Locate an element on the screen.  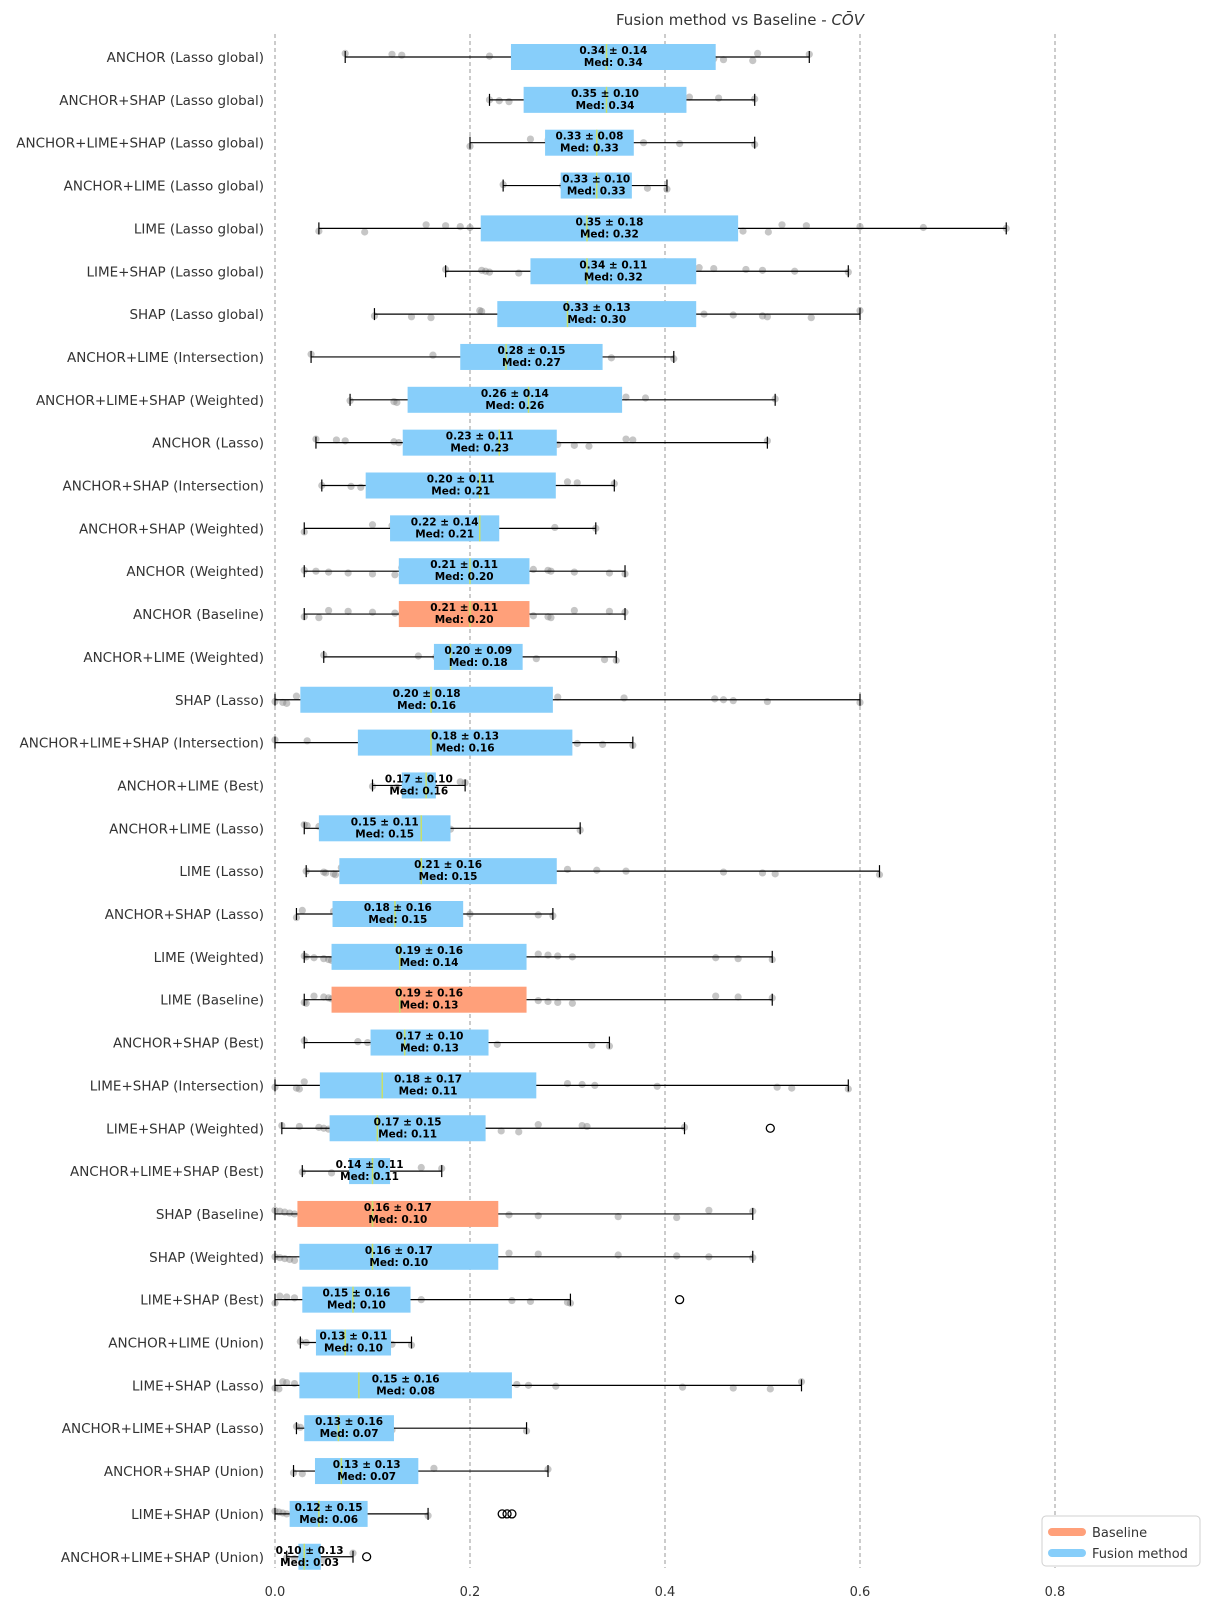
x-tick-label: 0.8 is located at coordinates (1055, 1592).